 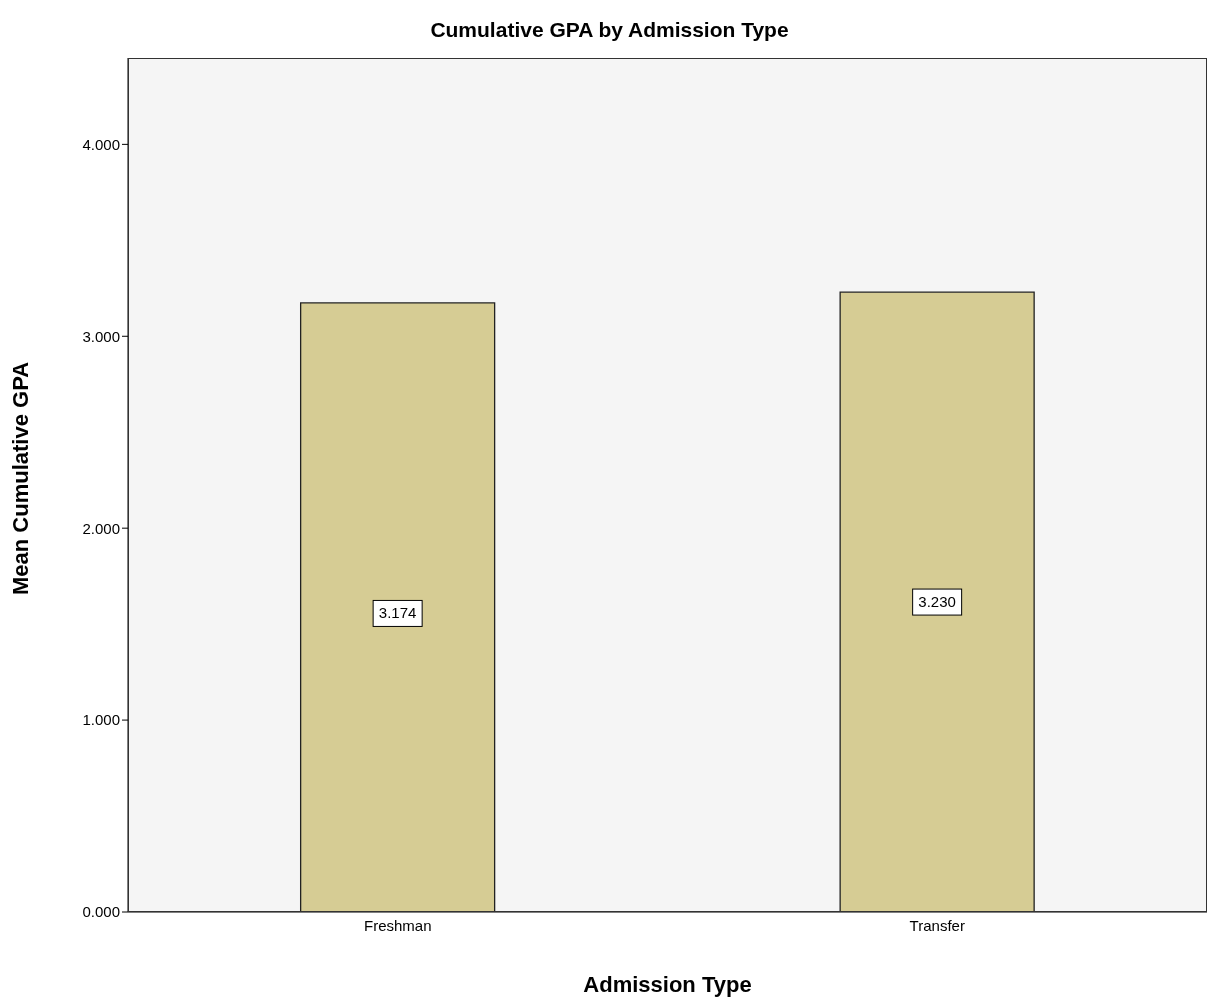 I want to click on y-tick-label: 2.000, so click(x=101, y=528).